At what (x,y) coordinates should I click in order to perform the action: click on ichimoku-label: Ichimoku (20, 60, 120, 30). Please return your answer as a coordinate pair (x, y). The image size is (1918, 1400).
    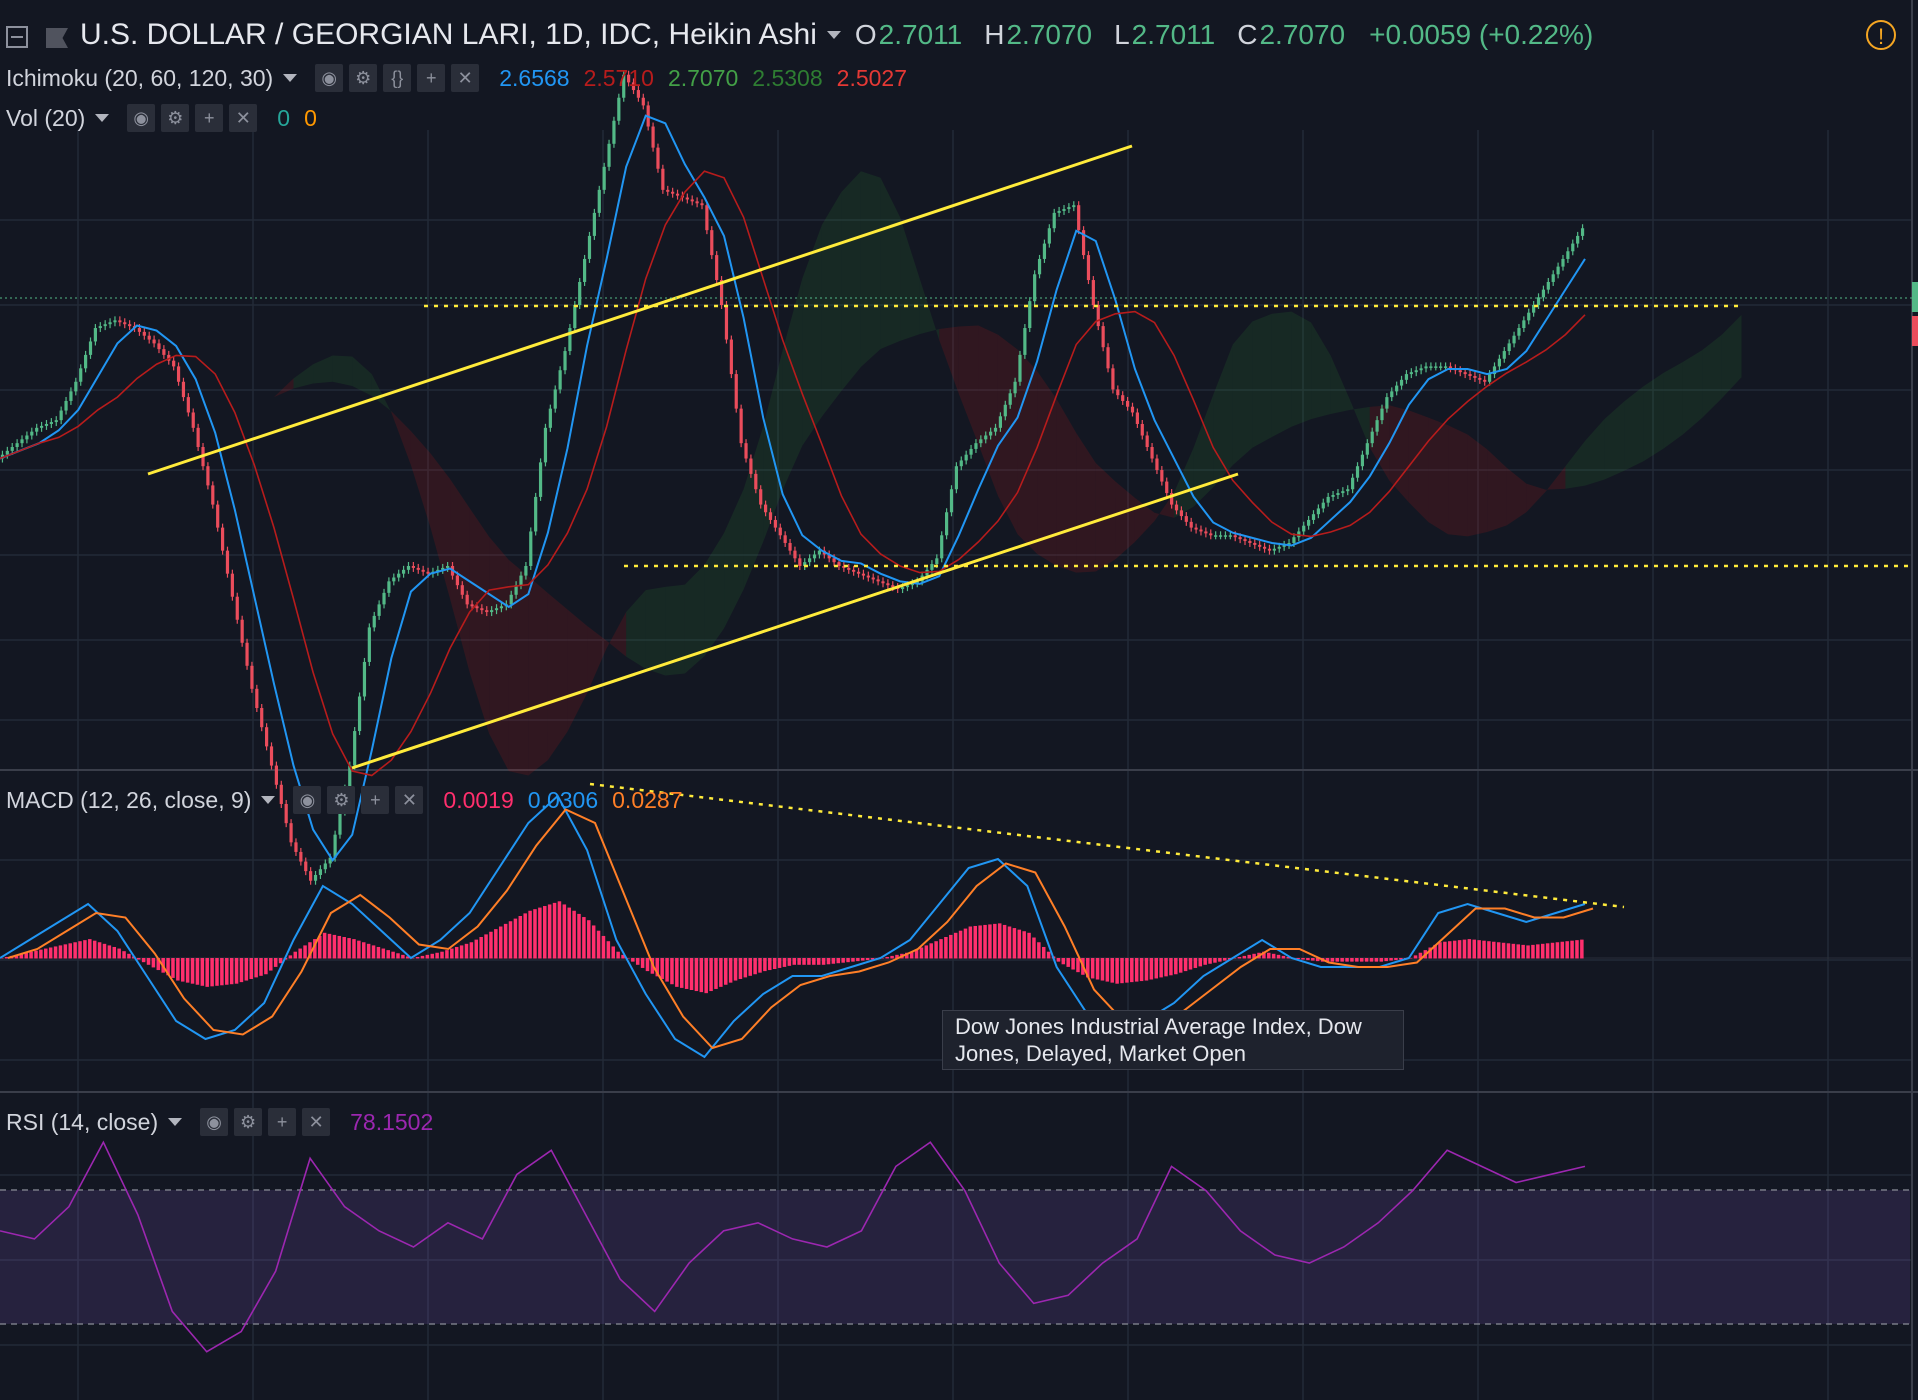
    Looking at the image, I should click on (140, 77).